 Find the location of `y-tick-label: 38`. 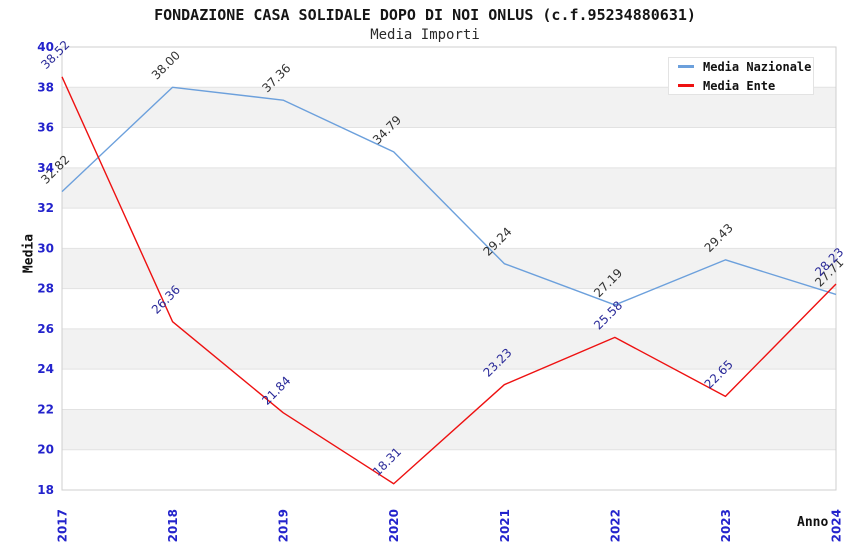

y-tick-label: 38 is located at coordinates (45, 87).